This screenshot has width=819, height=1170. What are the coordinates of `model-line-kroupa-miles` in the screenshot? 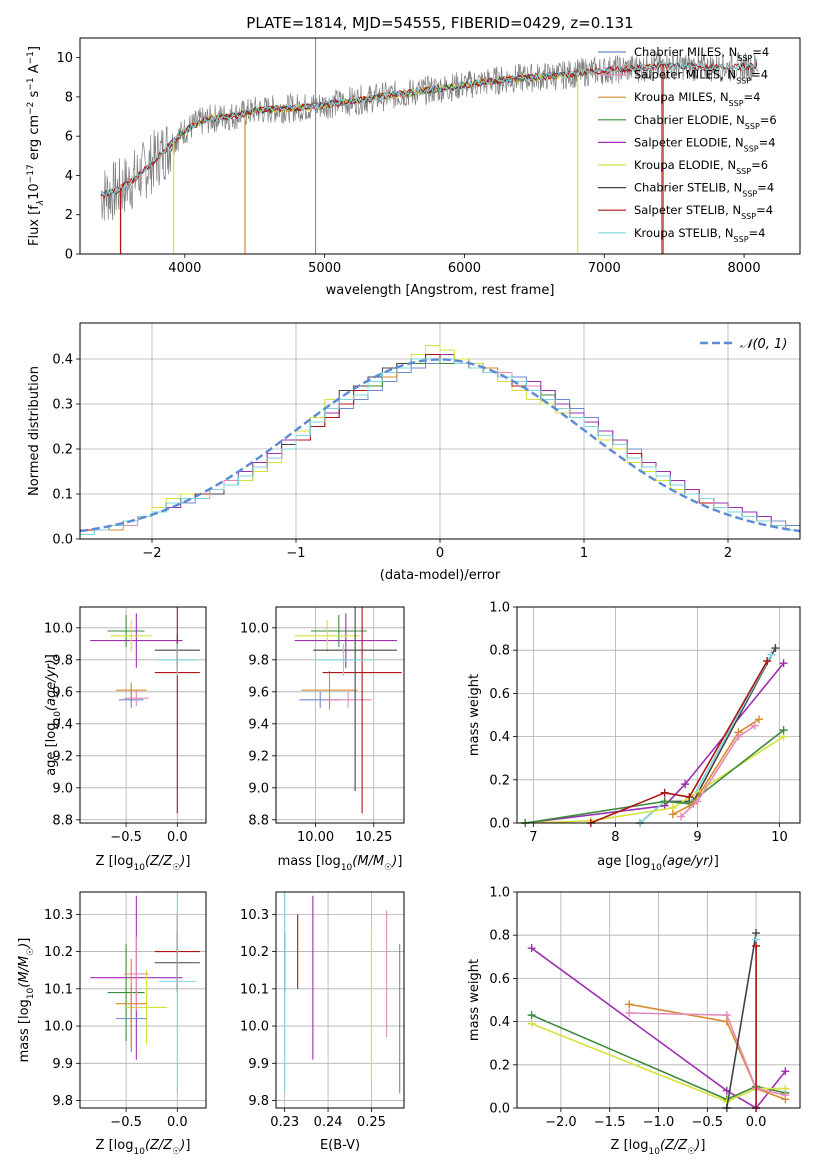 It's located at (390, 127).